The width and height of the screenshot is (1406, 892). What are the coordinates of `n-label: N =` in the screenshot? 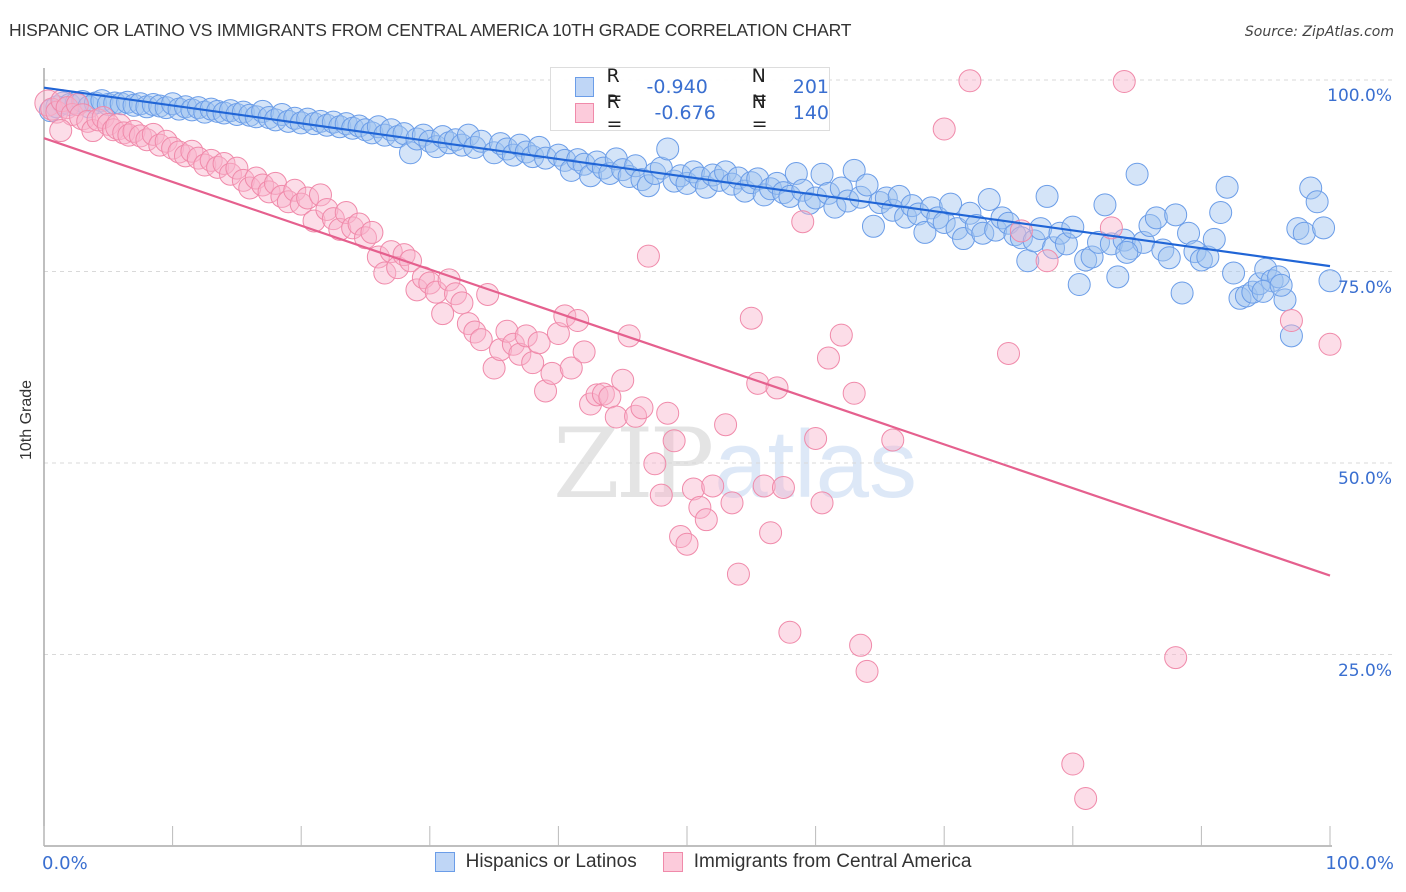 It's located at (759, 87).